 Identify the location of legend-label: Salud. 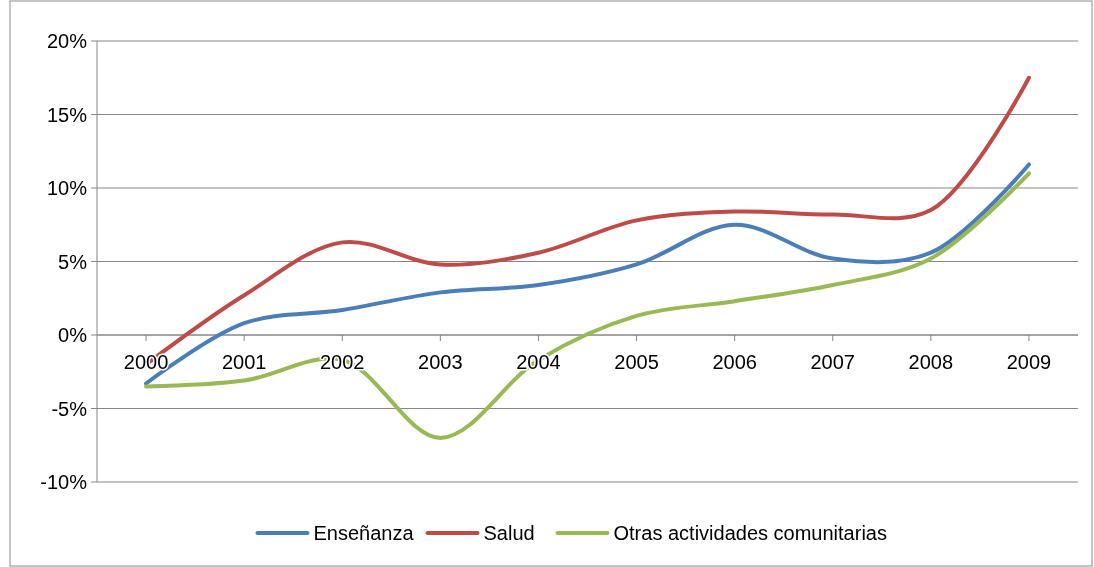
(509, 533).